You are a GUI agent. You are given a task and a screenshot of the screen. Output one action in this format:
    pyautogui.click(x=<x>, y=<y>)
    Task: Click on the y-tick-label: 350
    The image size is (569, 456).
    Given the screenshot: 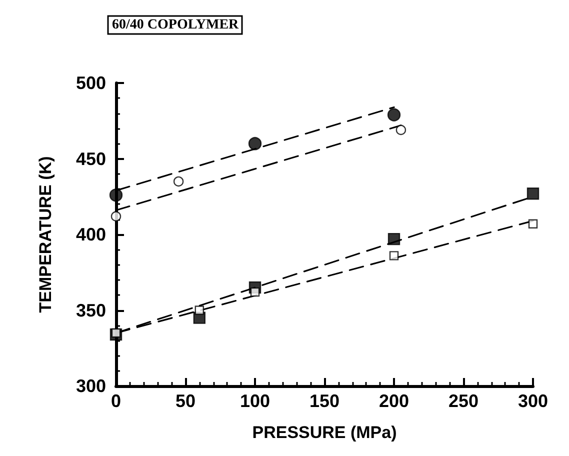 What is the action you would take?
    pyautogui.click(x=91, y=310)
    